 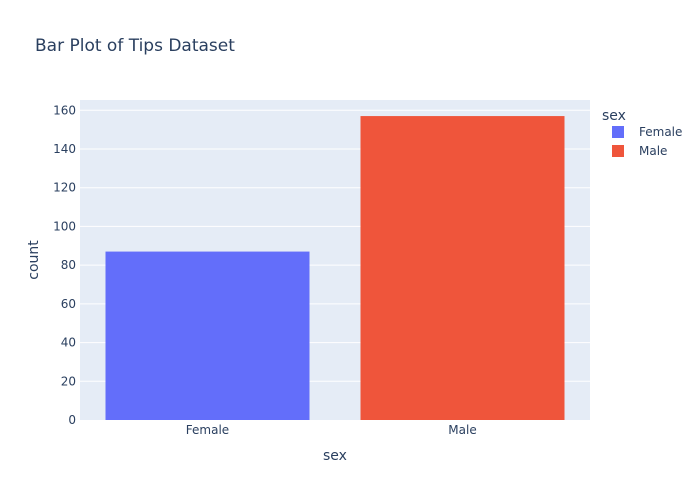 What do you see at coordinates (135, 46) in the screenshot?
I see `chart-title: Bar Plot of Tips Dataset` at bounding box center [135, 46].